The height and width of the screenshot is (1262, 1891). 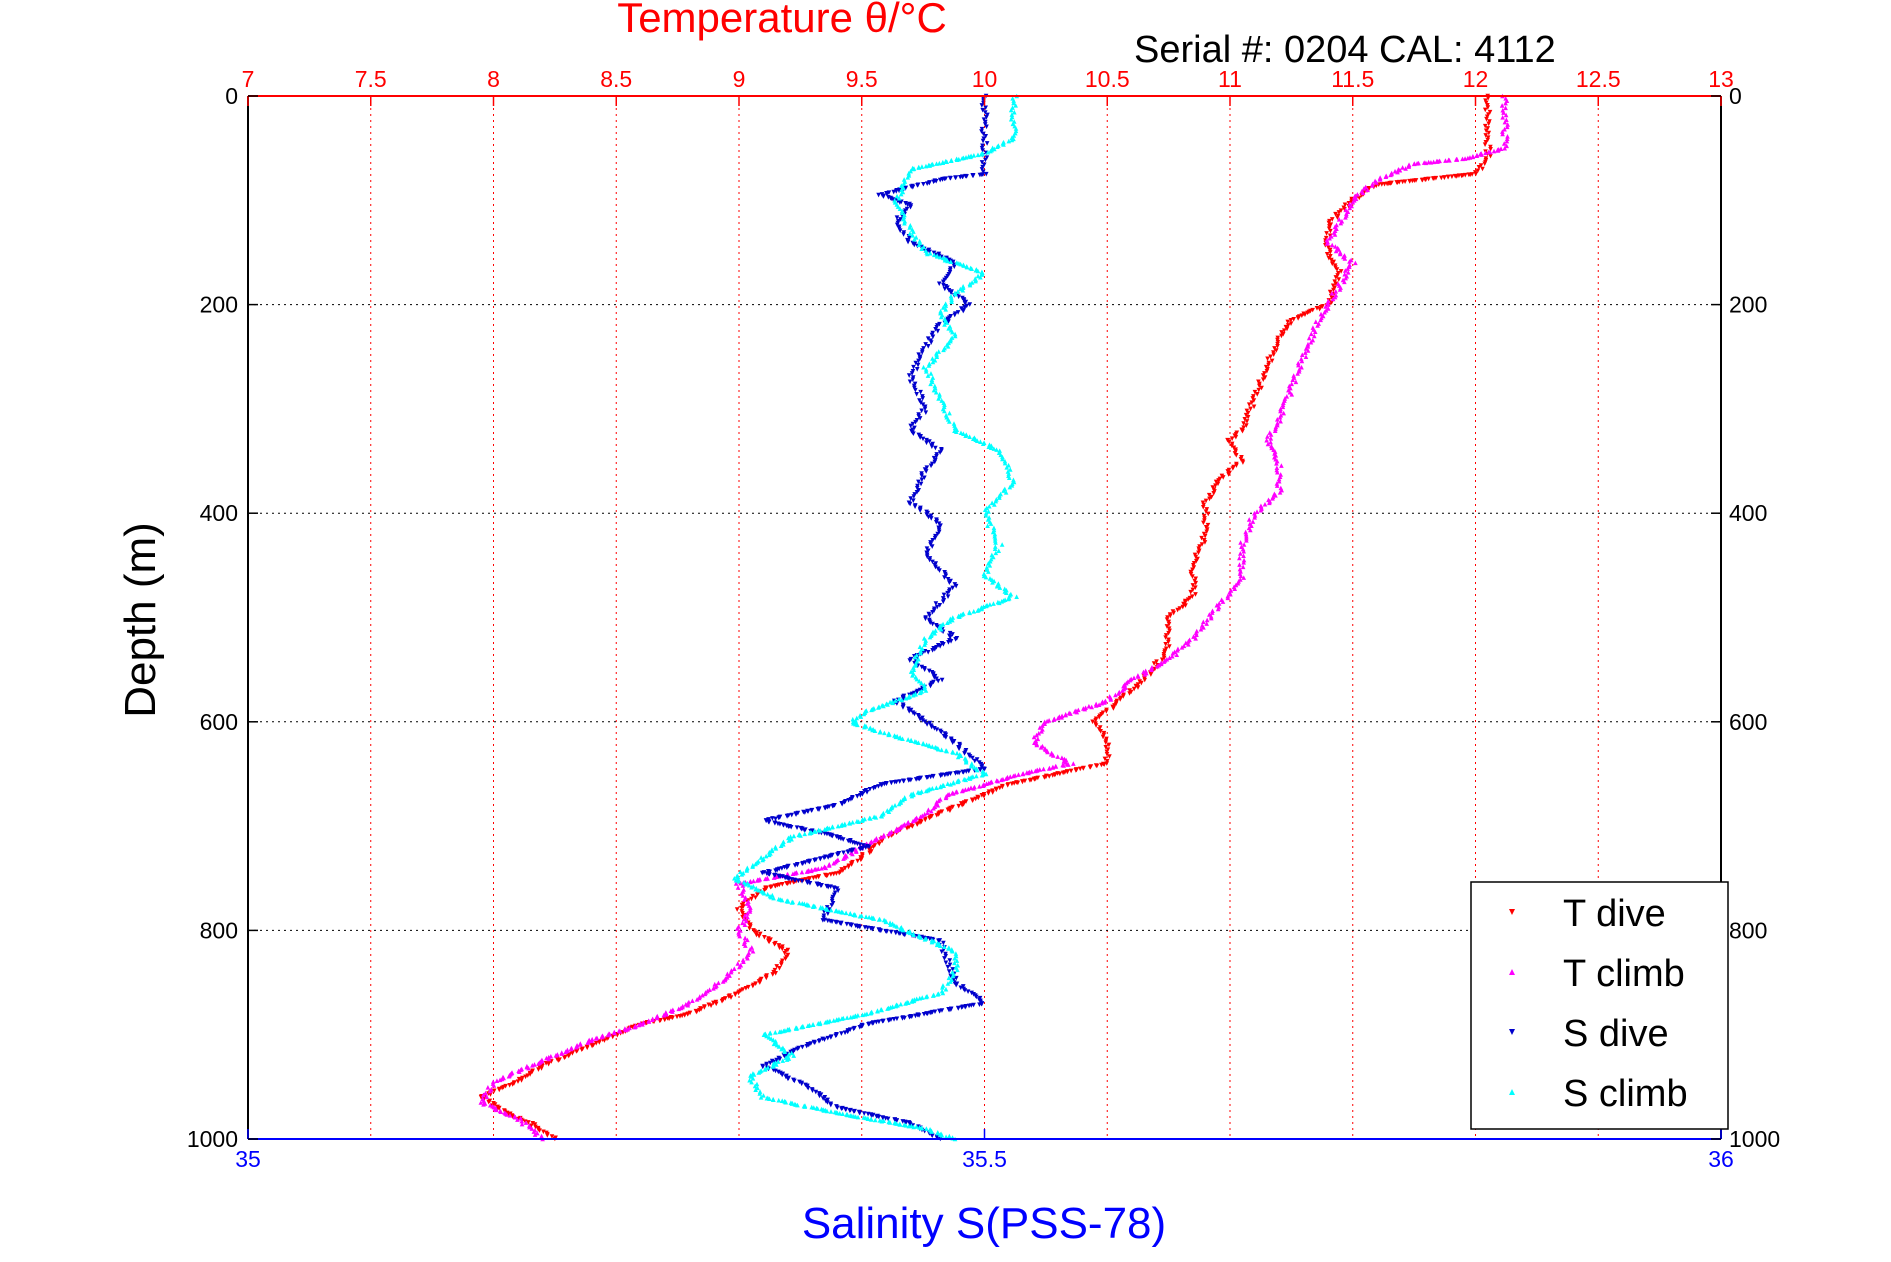 What do you see at coordinates (1624, 974) in the screenshot?
I see `legend-label: T climb` at bounding box center [1624, 974].